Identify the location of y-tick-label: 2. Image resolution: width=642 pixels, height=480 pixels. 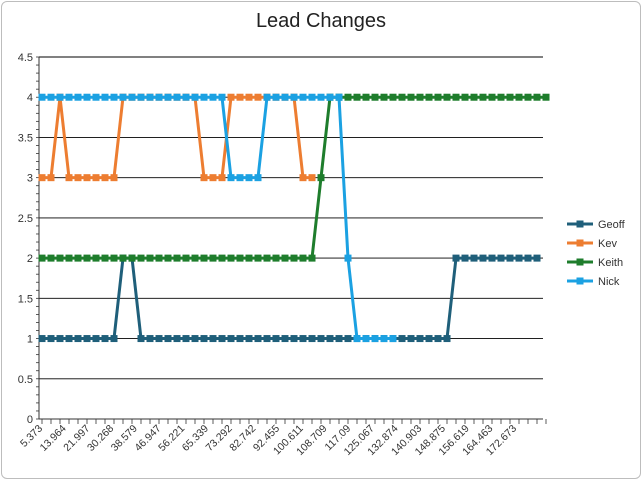
(30, 259).